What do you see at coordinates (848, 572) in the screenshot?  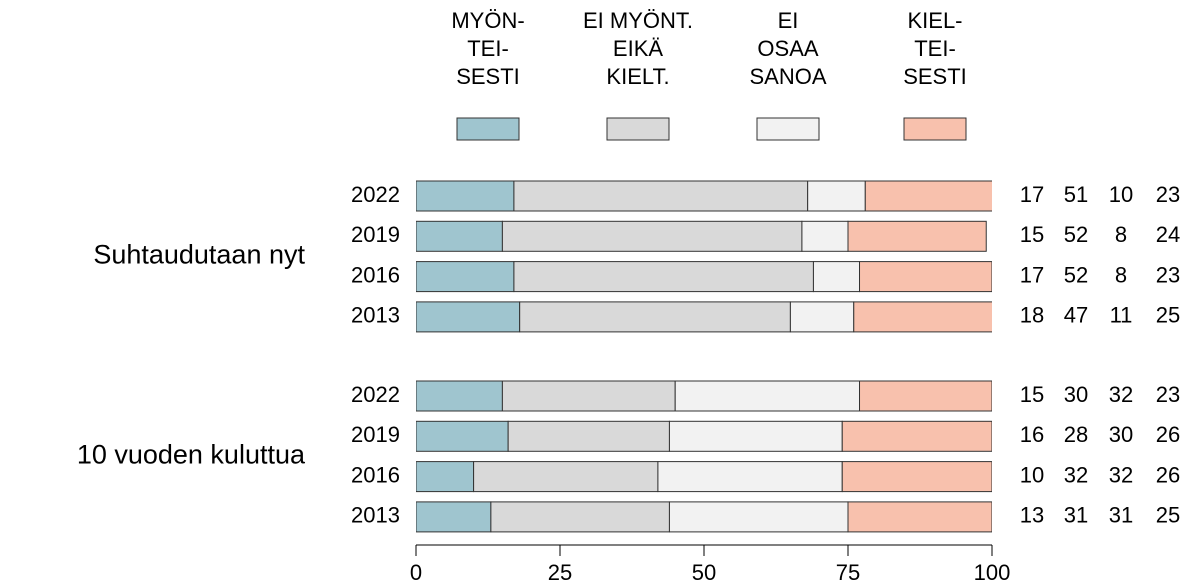 I see `x-tick-label: 75` at bounding box center [848, 572].